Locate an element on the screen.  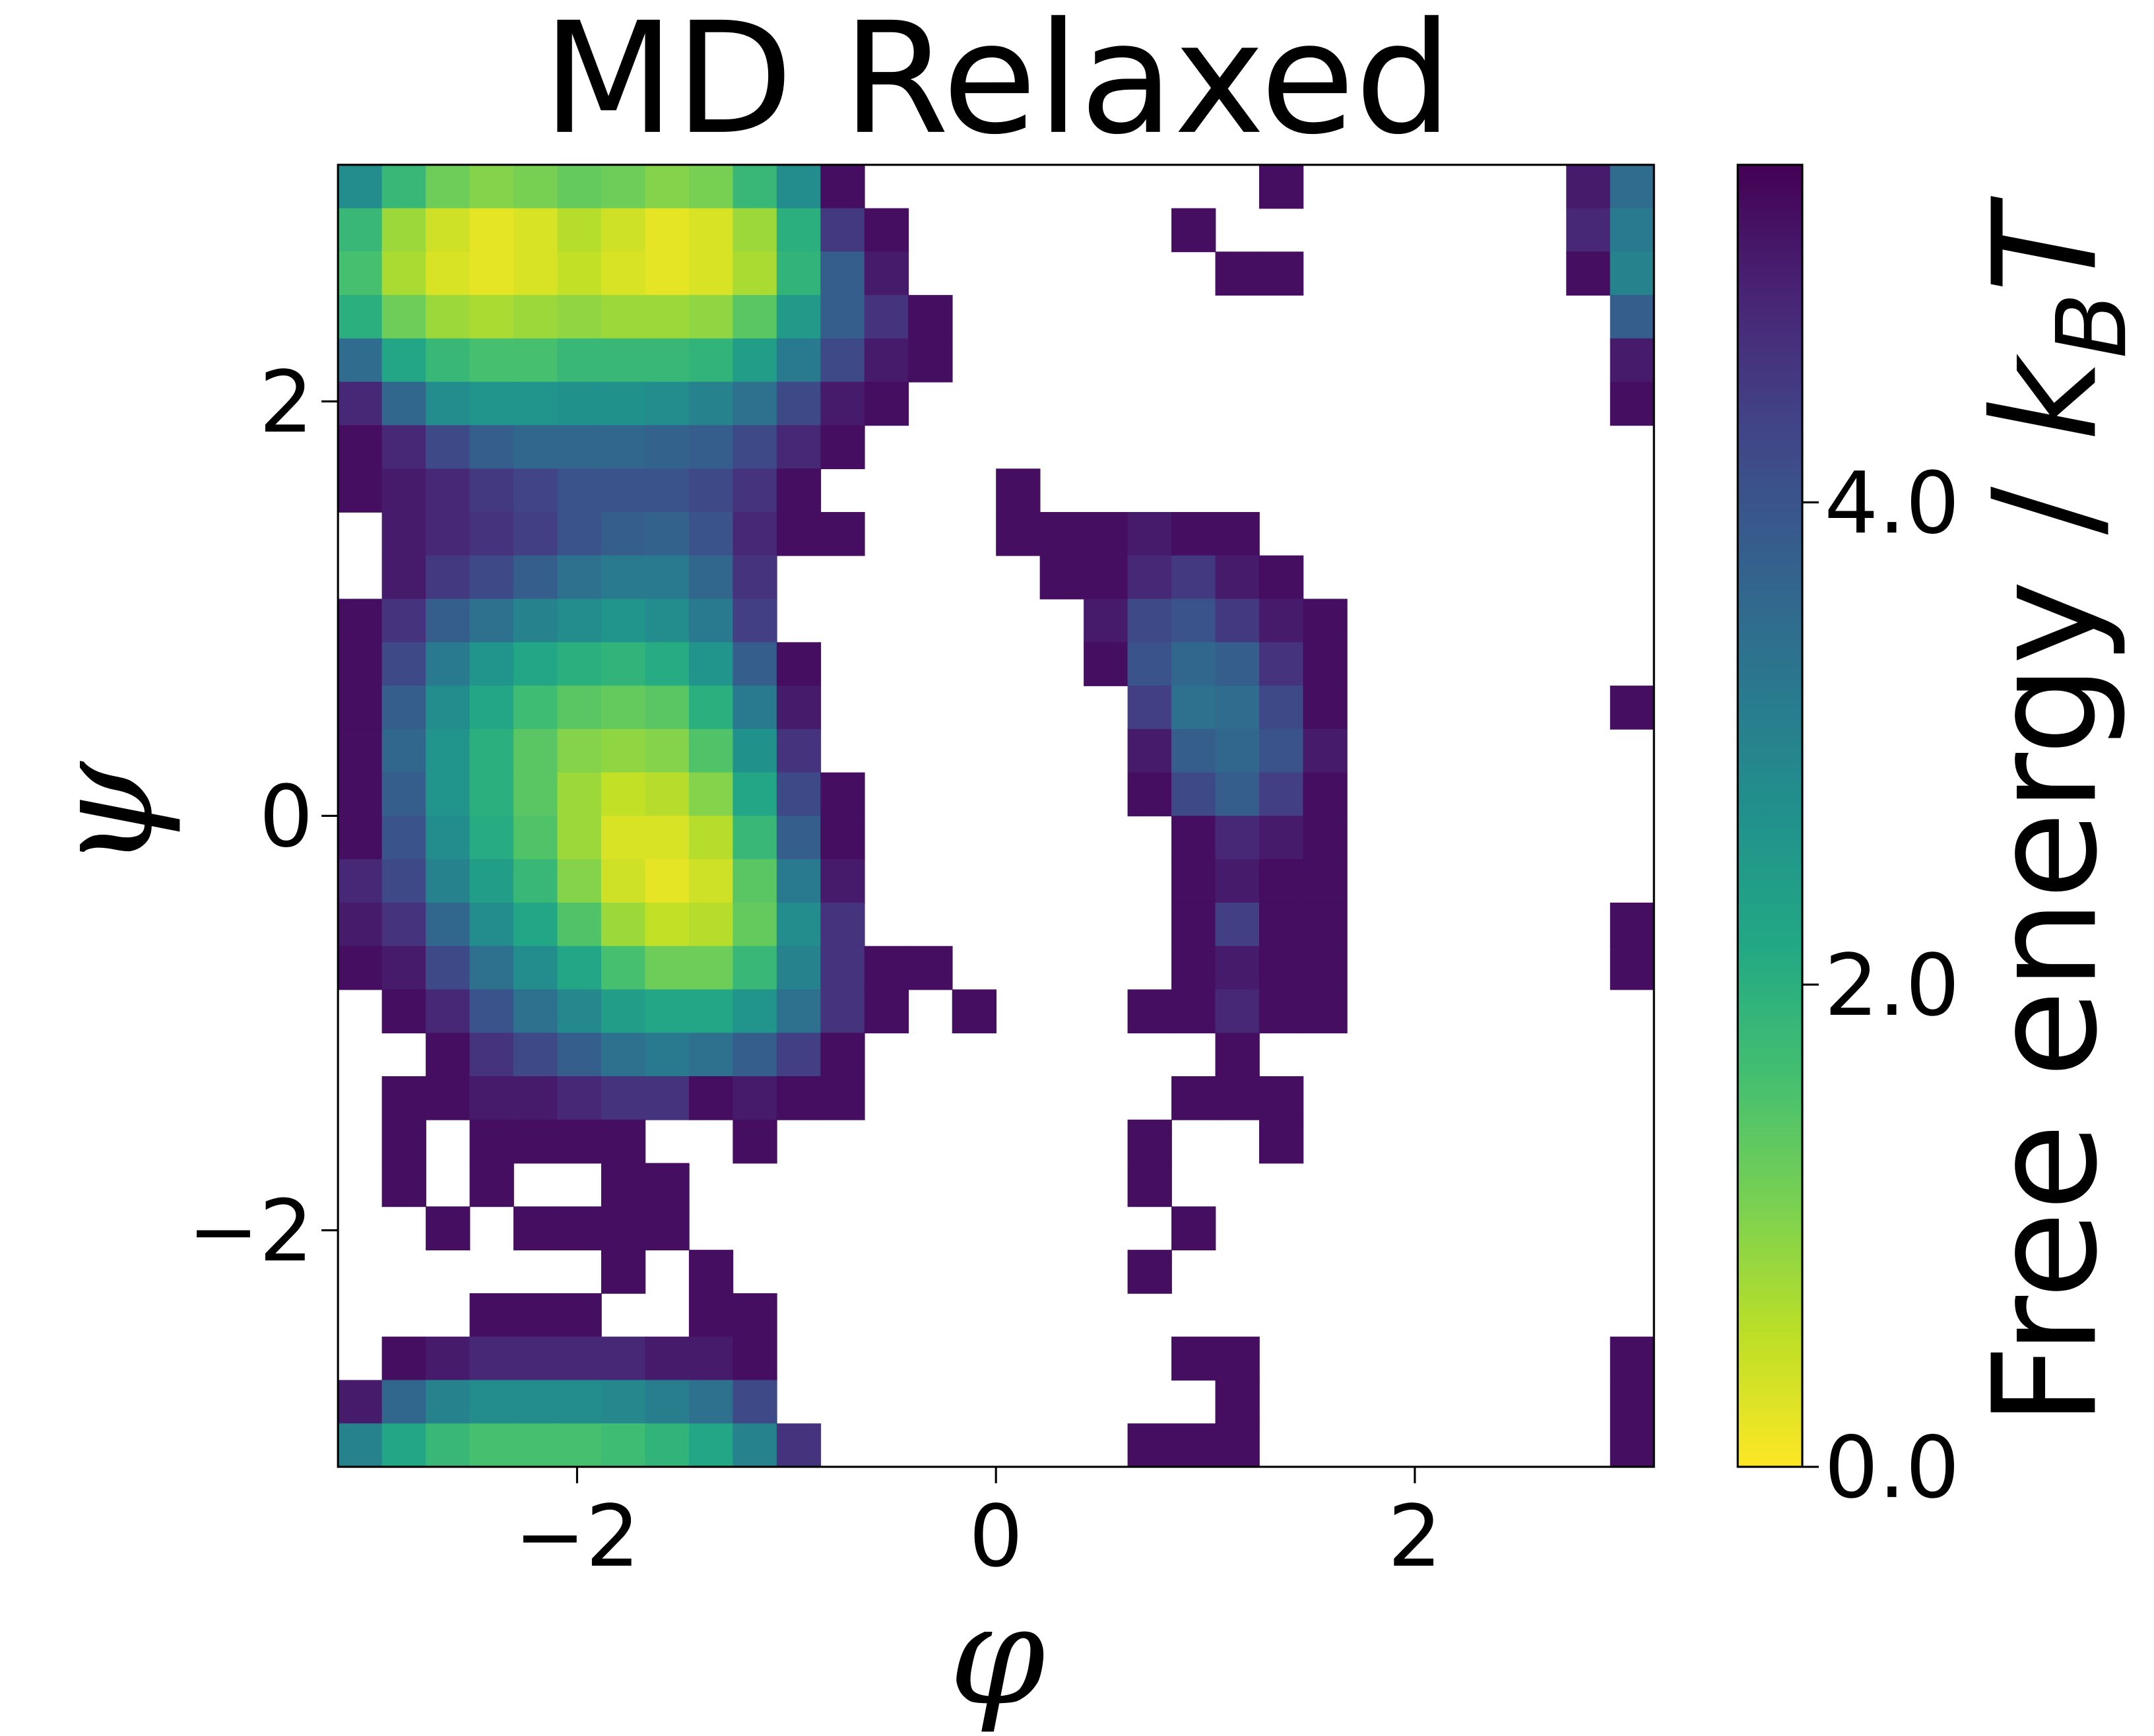
colorbar-label-k: k is located at coordinates (2046, 398).